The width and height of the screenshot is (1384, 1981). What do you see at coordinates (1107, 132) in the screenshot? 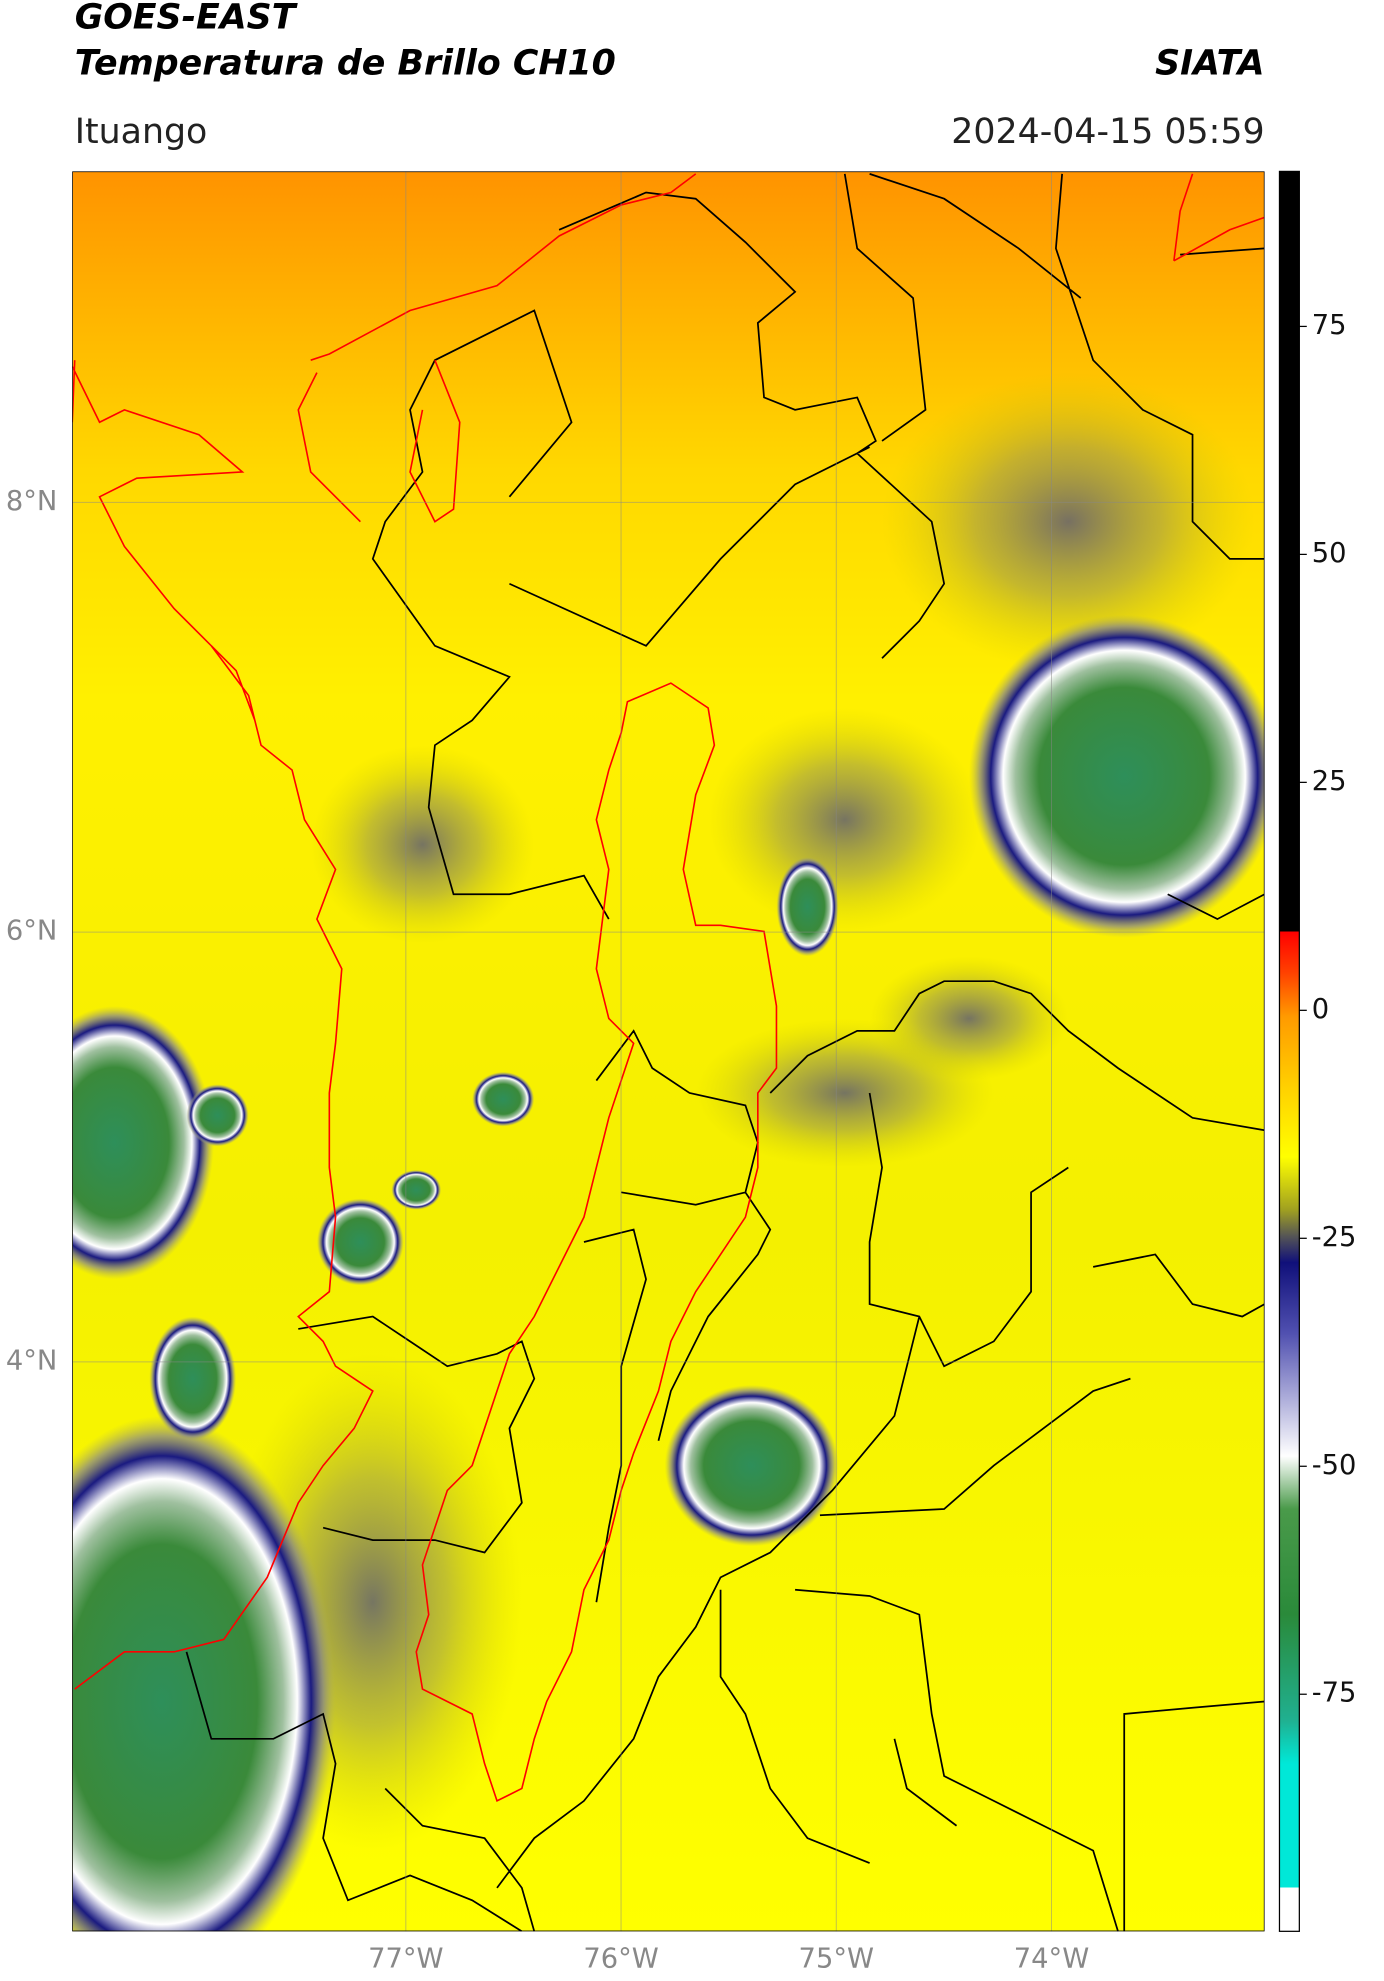
I see `datetime: 2024-04-15 05:59` at bounding box center [1107, 132].